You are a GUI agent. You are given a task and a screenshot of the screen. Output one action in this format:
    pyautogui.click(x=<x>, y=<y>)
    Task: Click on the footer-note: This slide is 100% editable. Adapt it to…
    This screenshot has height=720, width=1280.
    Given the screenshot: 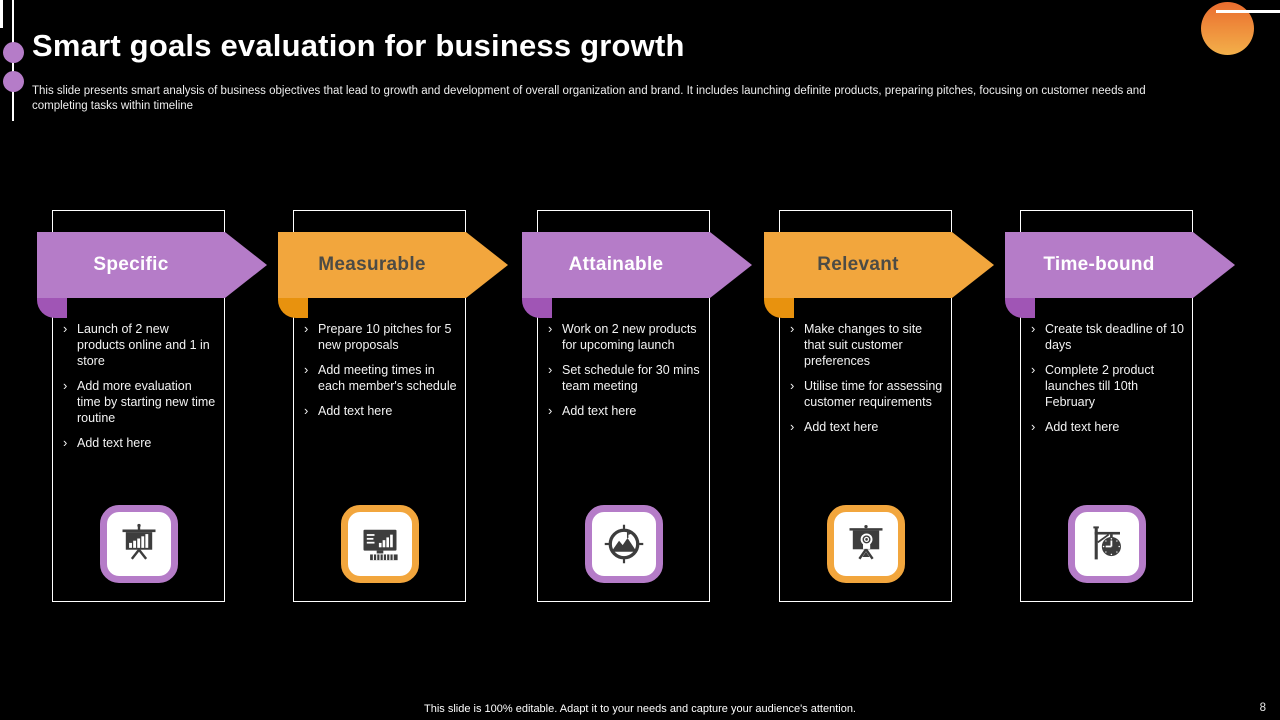 What is the action you would take?
    pyautogui.click(x=640, y=709)
    